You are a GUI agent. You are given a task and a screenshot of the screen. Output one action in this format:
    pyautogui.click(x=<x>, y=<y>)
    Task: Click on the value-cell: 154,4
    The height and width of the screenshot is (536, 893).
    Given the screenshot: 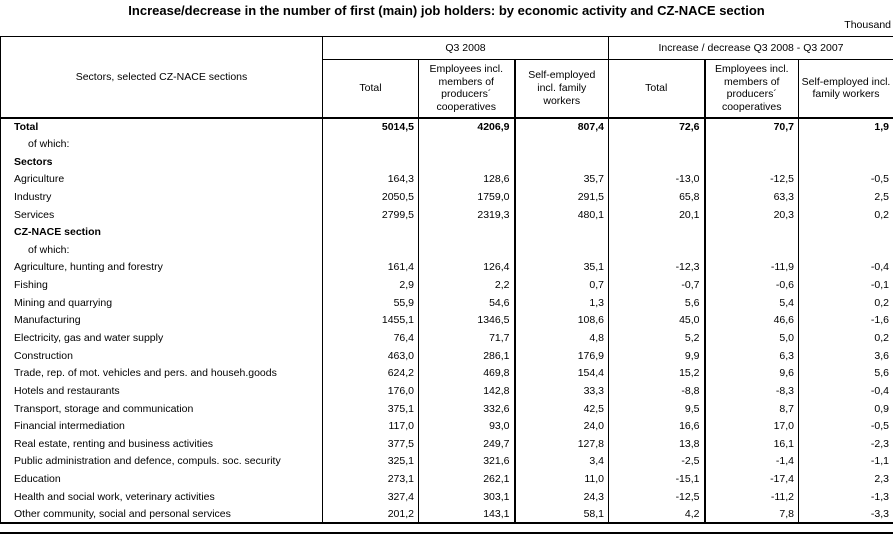 What is the action you would take?
    pyautogui.click(x=561, y=373)
    